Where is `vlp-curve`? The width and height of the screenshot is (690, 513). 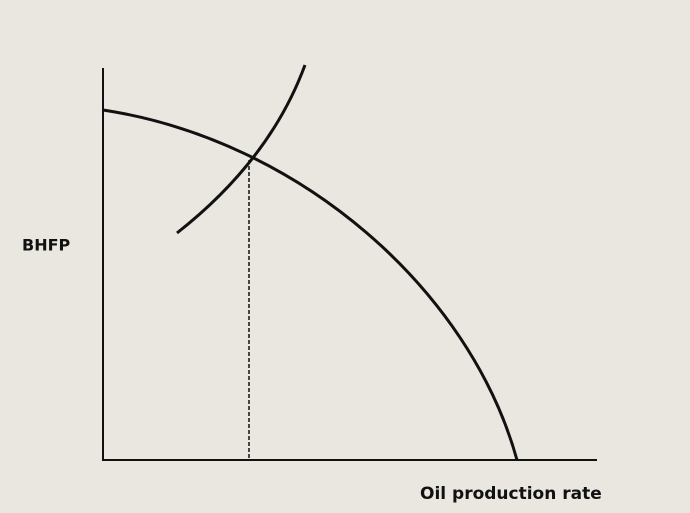
vlp-curve is located at coordinates (241, 149).